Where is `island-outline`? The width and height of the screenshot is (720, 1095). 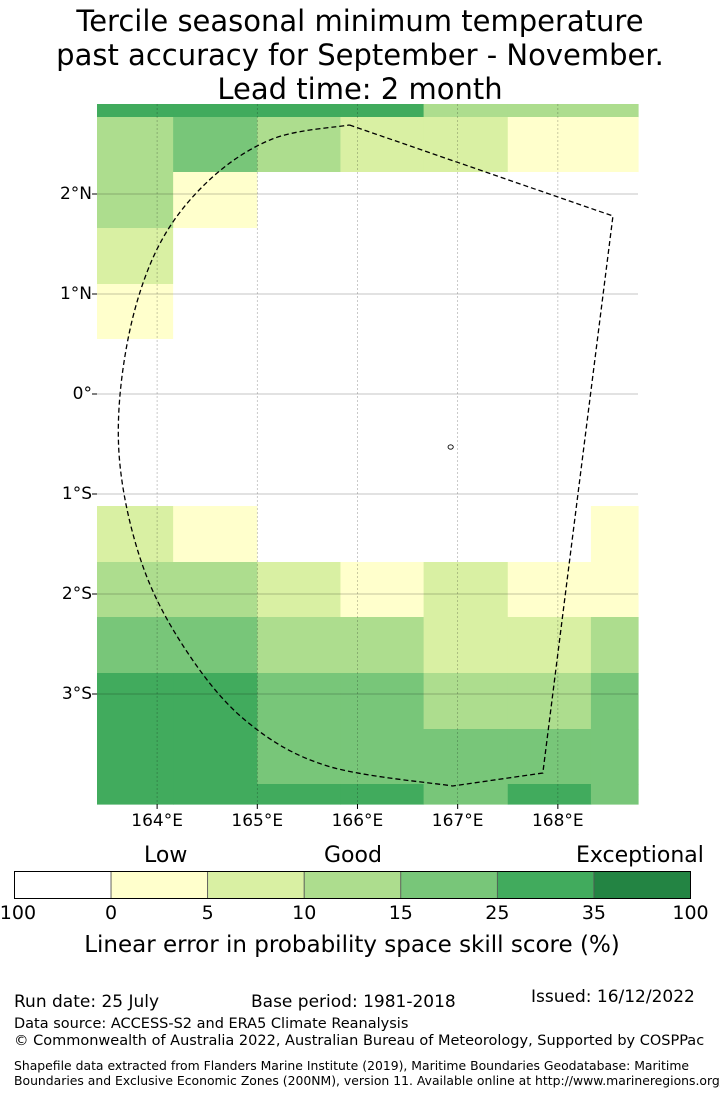
island-outline is located at coordinates (450, 447).